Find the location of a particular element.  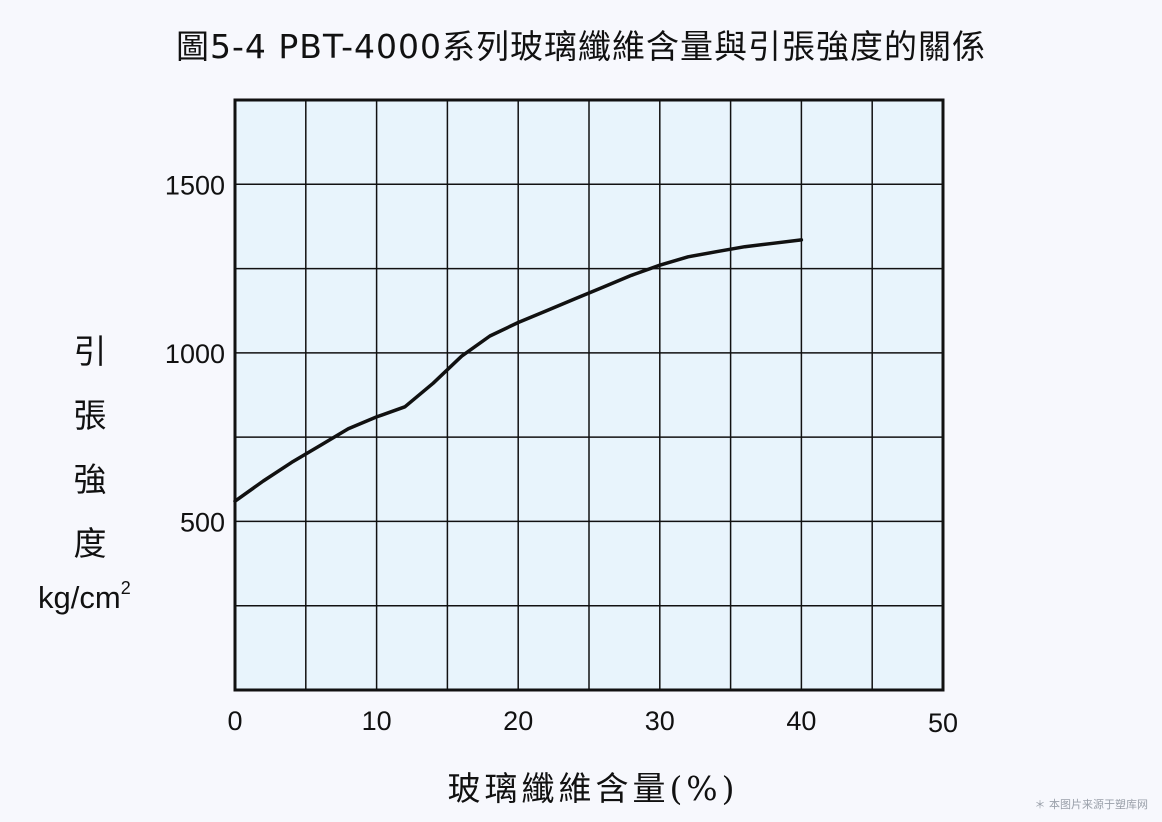

x-tick-labels: 0 10 20 30 40 50 is located at coordinates (592, 722).